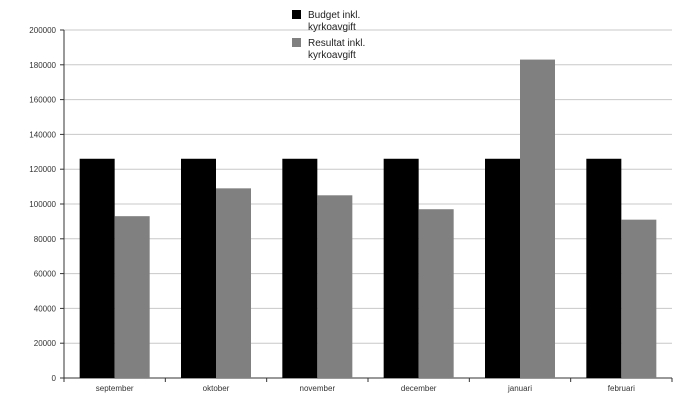 This screenshot has width=688, height=401. What do you see at coordinates (537, 219) in the screenshot?
I see `bar-resultat-januari` at bounding box center [537, 219].